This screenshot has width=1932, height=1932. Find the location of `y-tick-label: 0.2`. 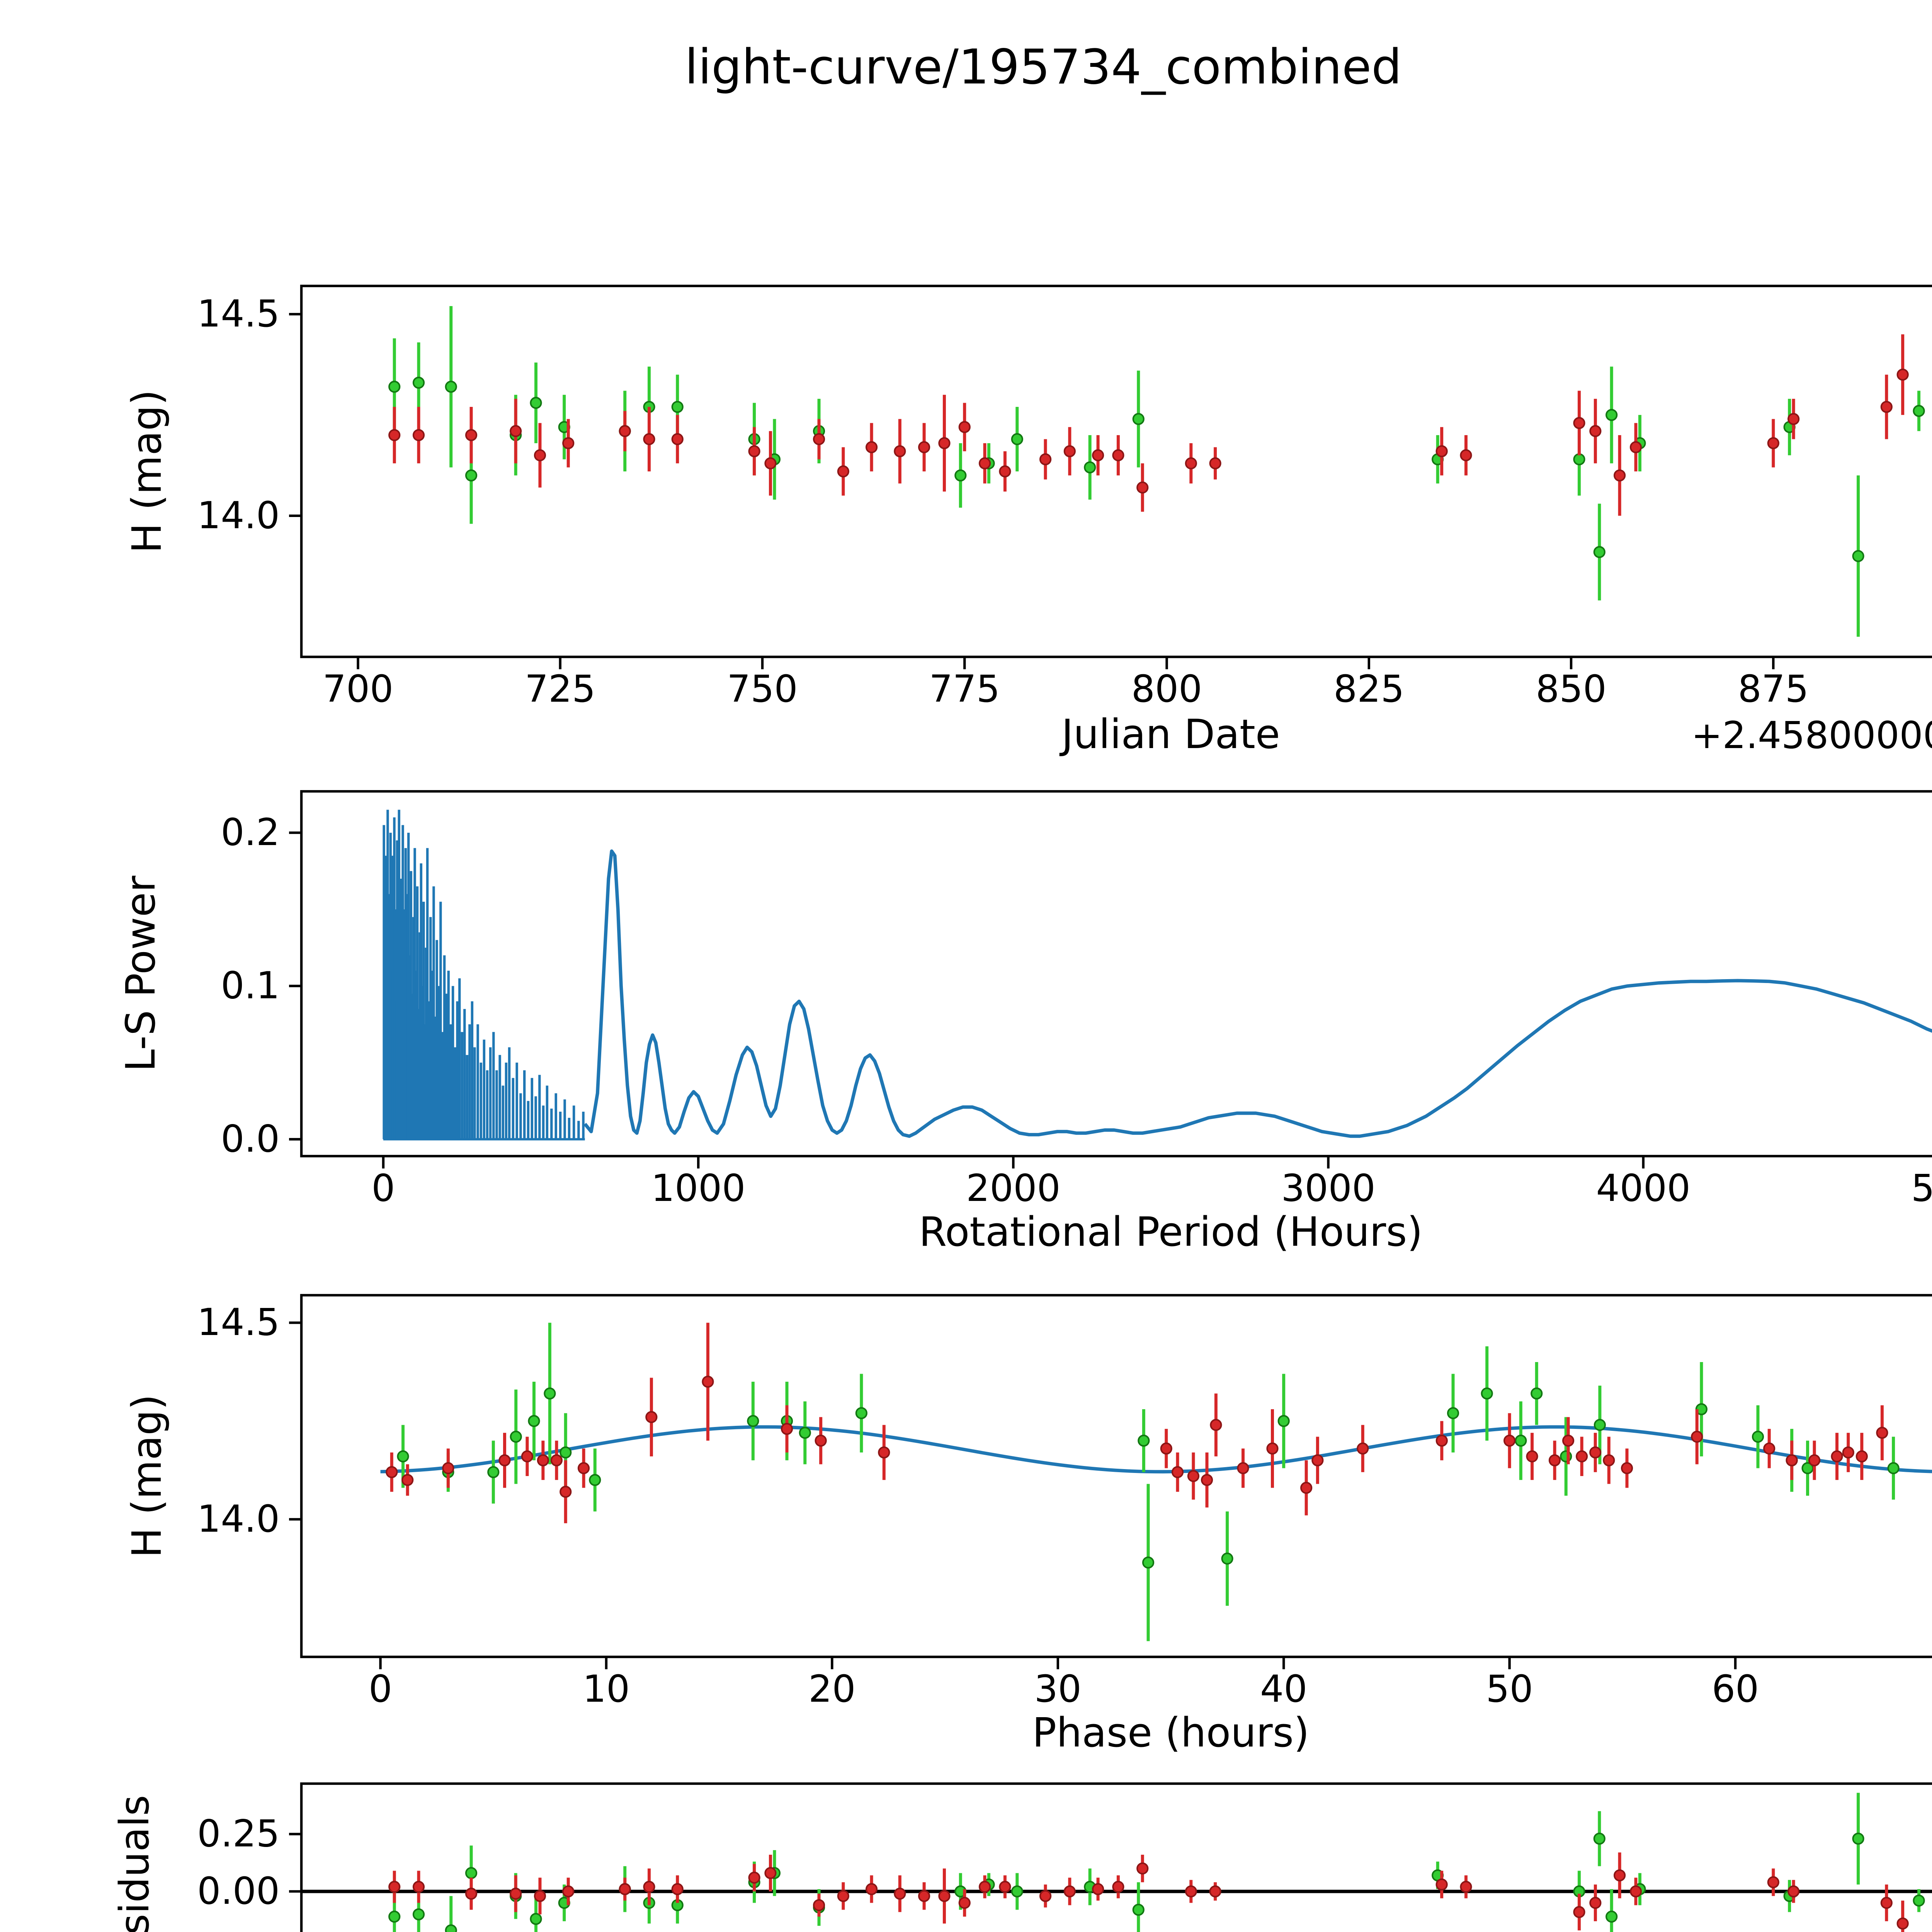

y-tick-label: 0.2 is located at coordinates (251, 833).